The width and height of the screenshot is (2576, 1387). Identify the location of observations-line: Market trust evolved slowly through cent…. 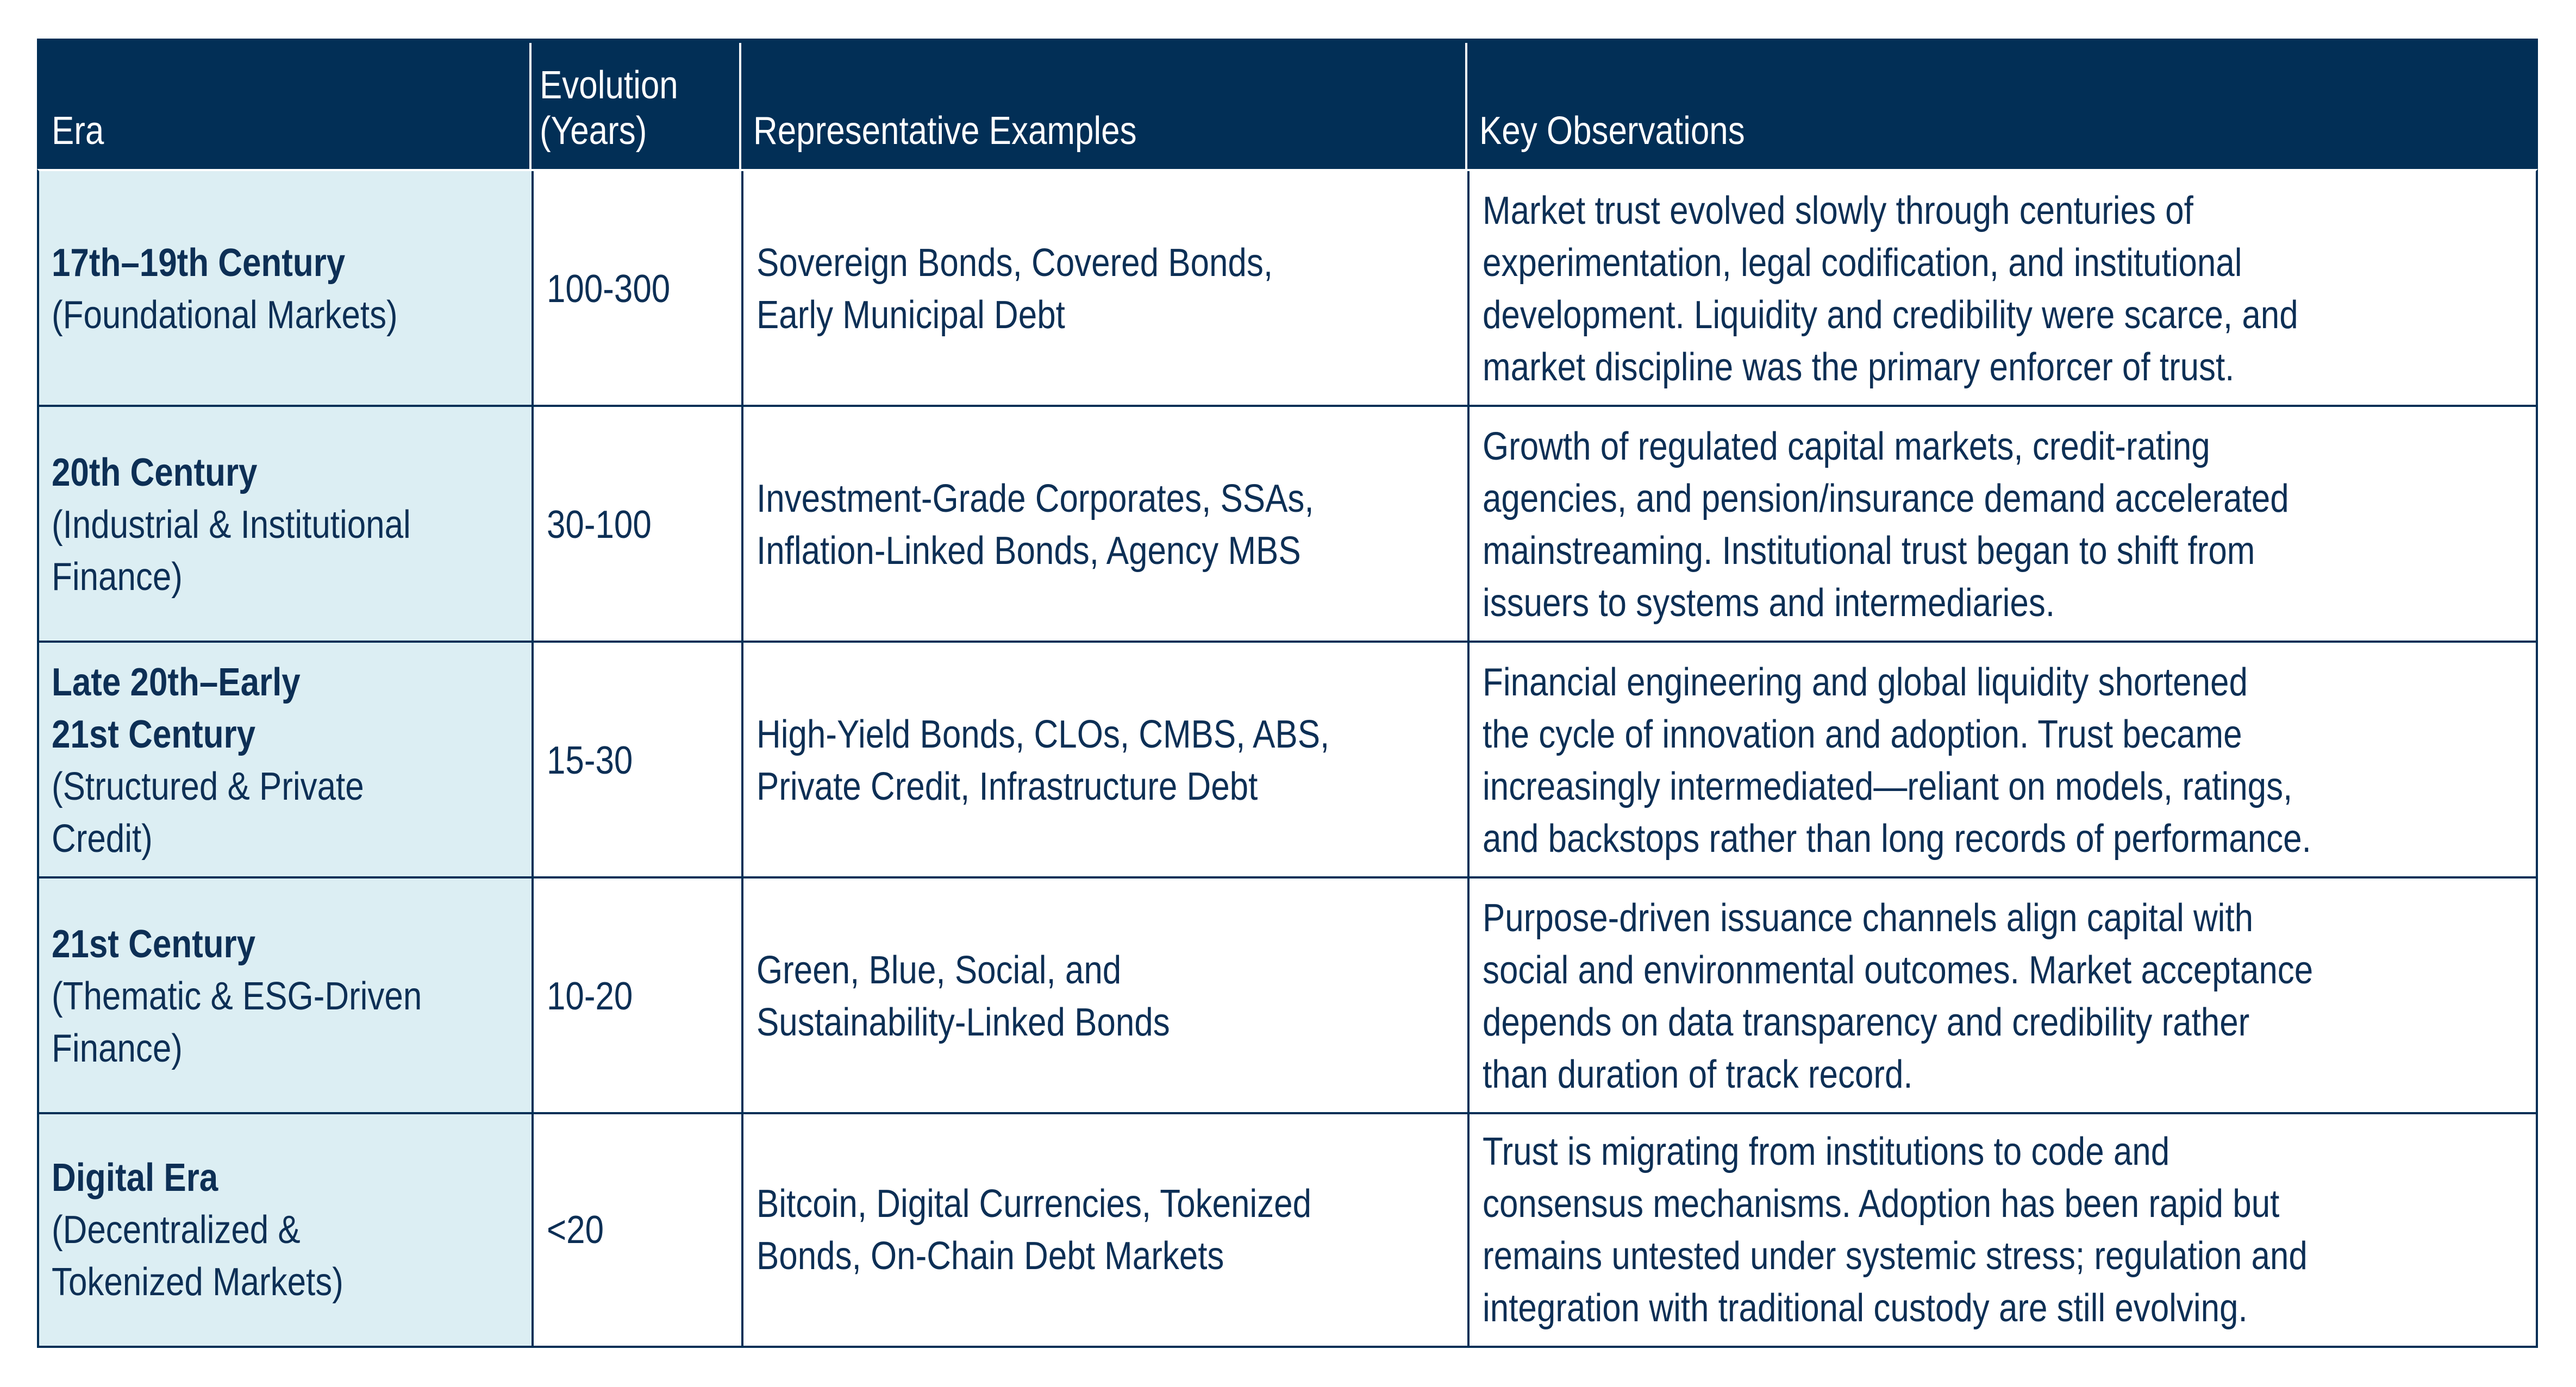
(1838, 211).